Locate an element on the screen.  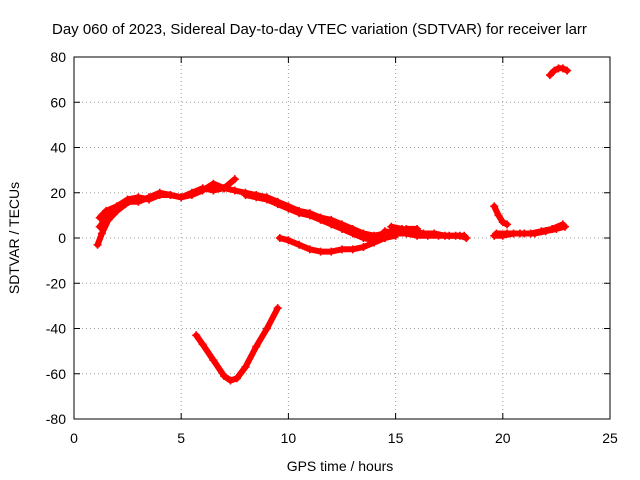
x-tick-label: 25 is located at coordinates (610, 438).